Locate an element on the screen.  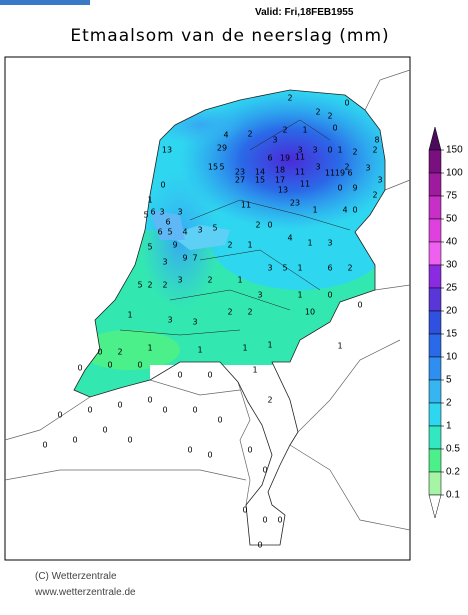
colorbar-cap is located at coordinates (435, 506).